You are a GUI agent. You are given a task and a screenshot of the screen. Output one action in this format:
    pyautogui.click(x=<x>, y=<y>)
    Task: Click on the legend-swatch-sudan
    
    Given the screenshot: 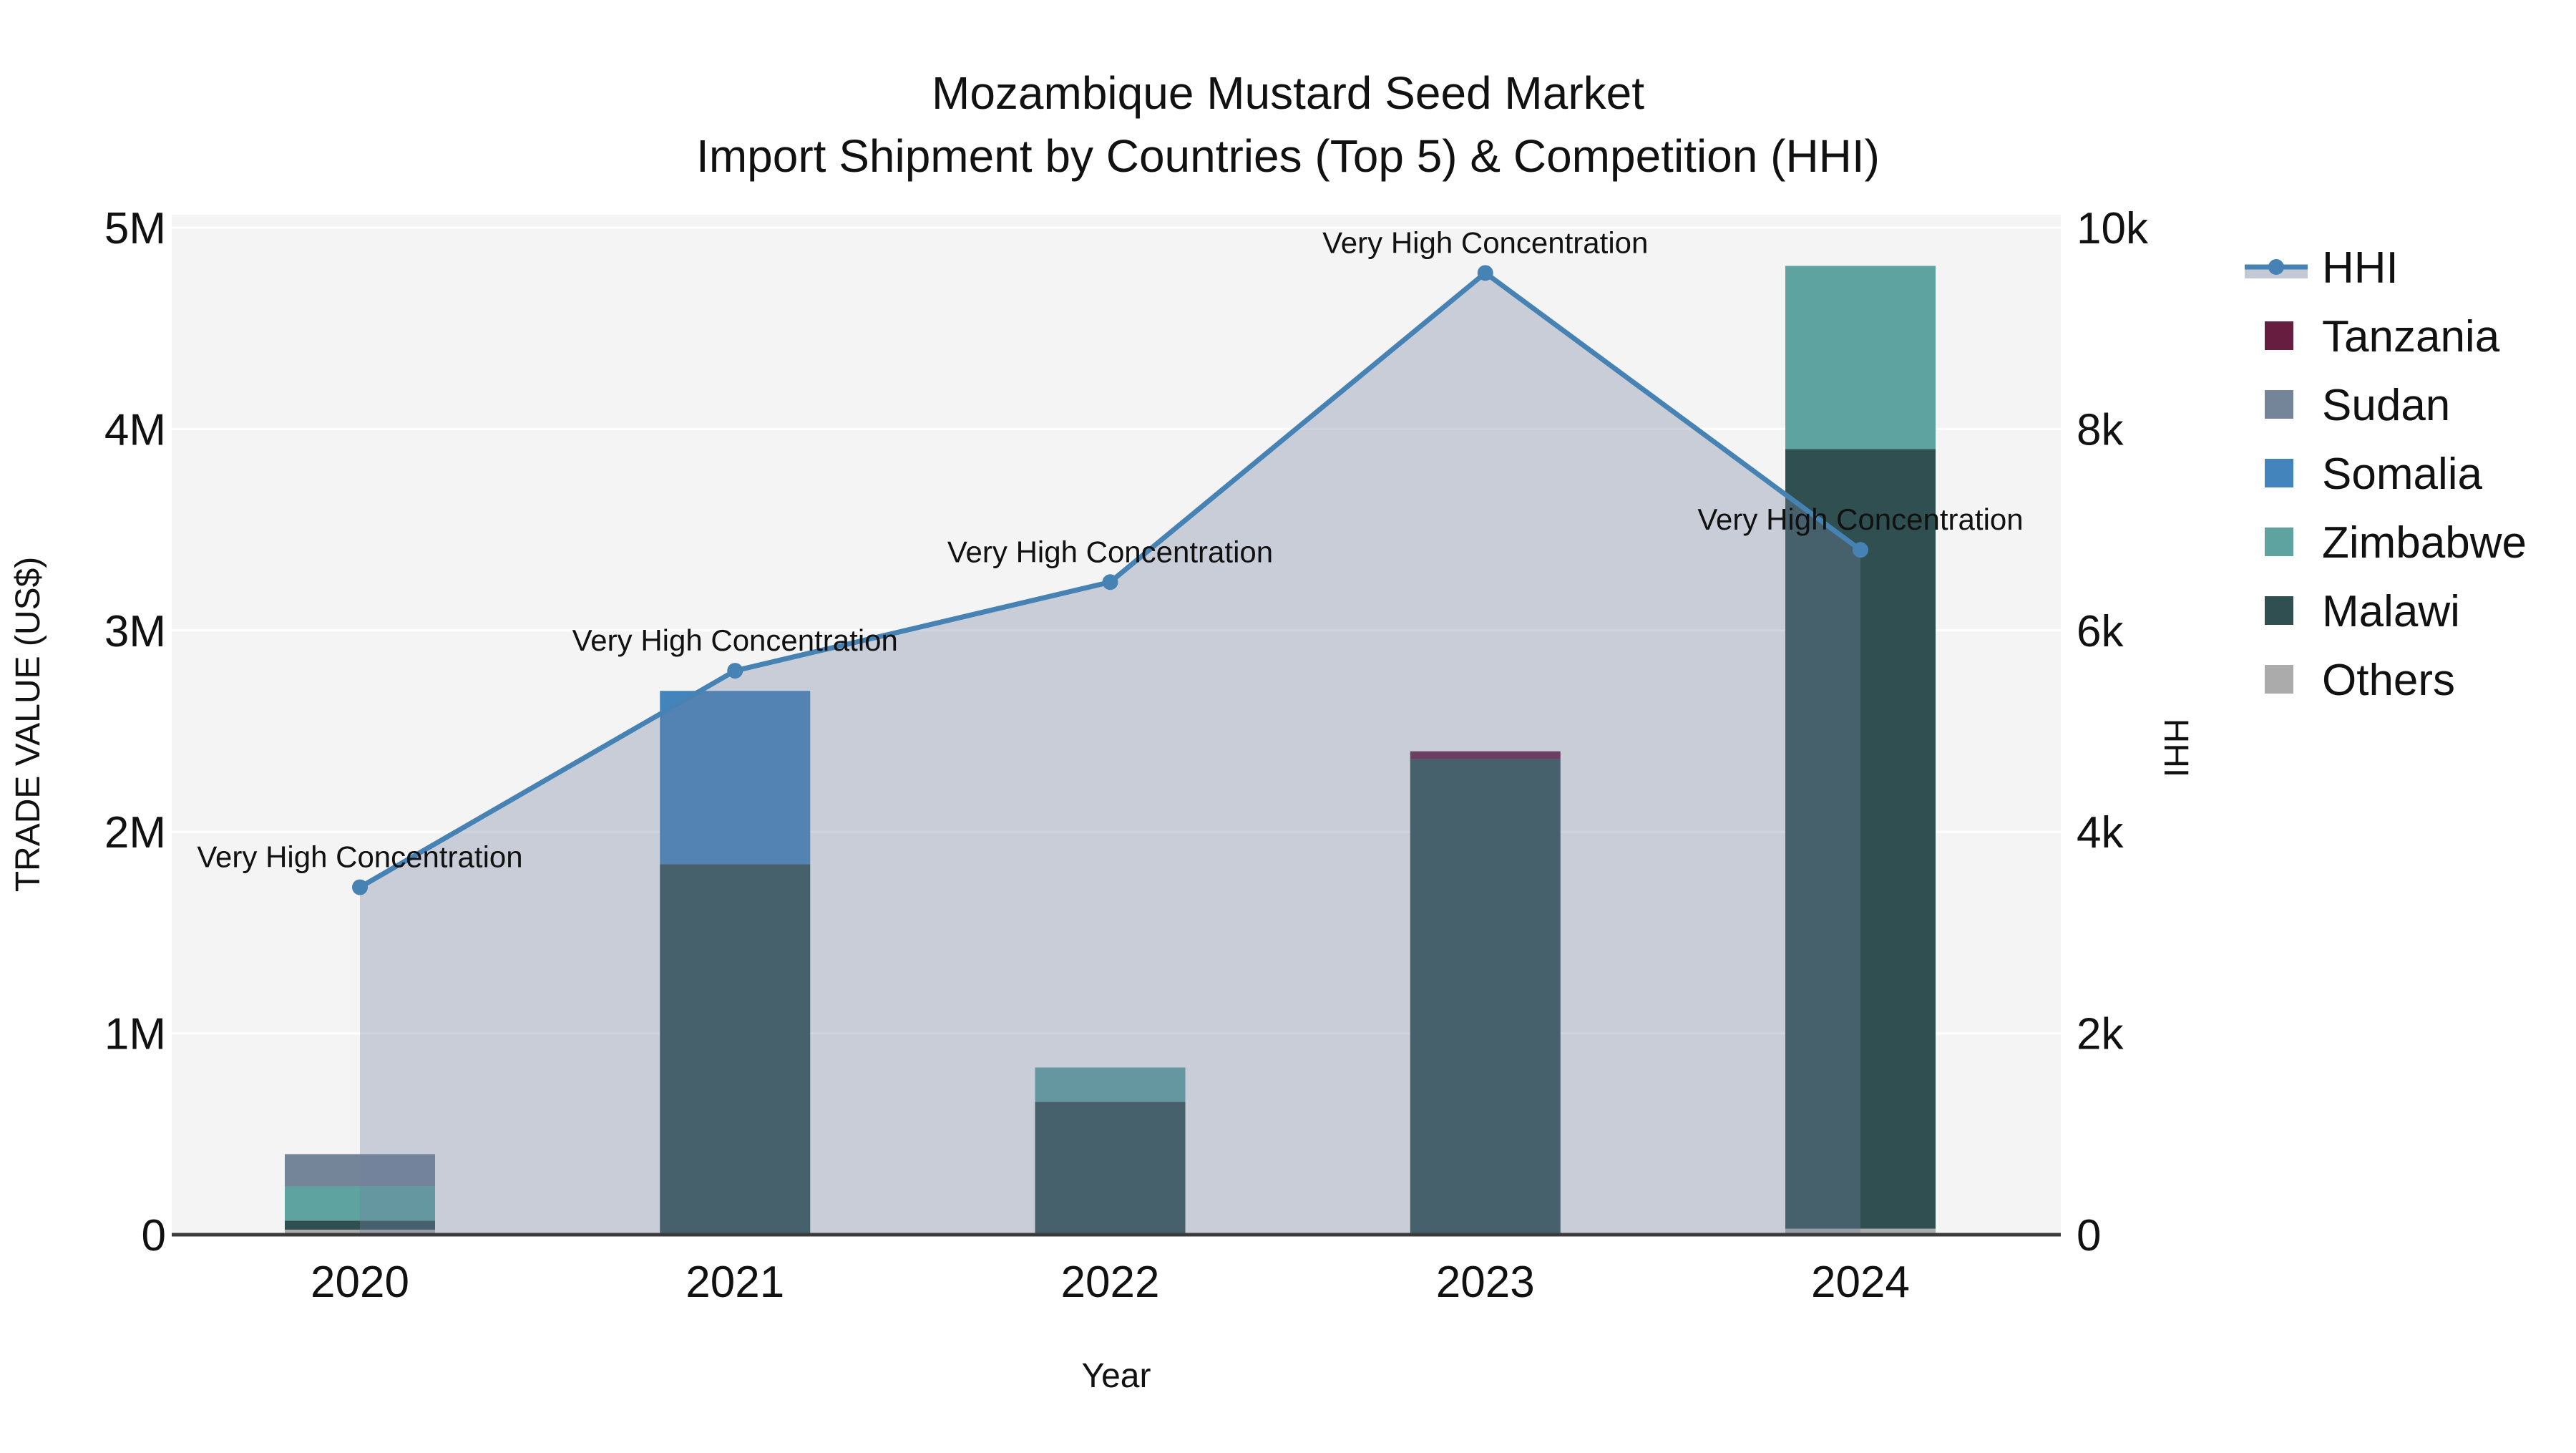 What is the action you would take?
    pyautogui.click(x=2279, y=404)
    